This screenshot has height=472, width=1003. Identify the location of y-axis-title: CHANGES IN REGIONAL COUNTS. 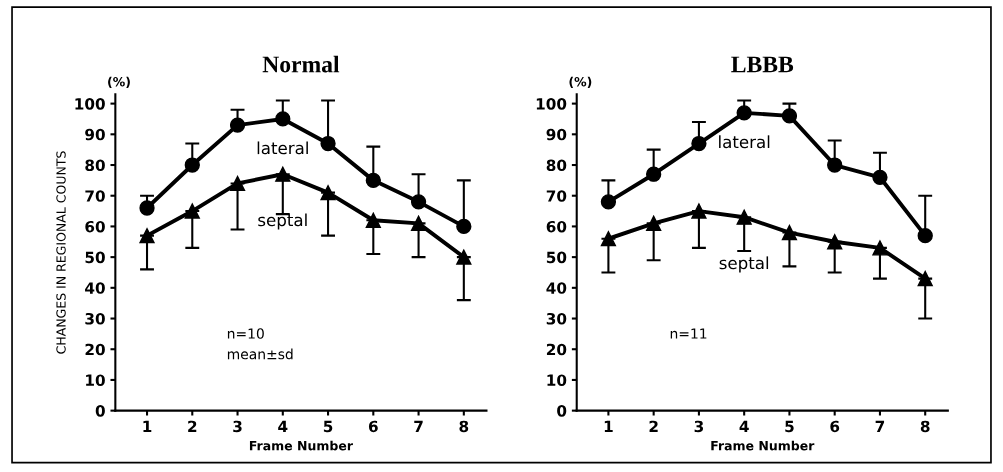
(61, 252).